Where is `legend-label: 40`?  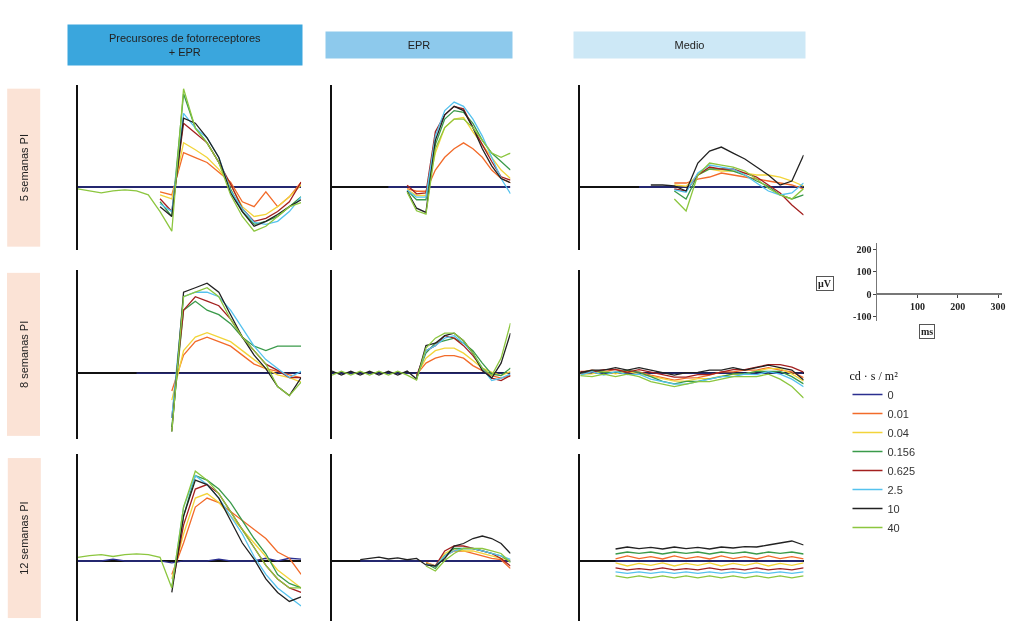 legend-label: 40 is located at coordinates (893, 527).